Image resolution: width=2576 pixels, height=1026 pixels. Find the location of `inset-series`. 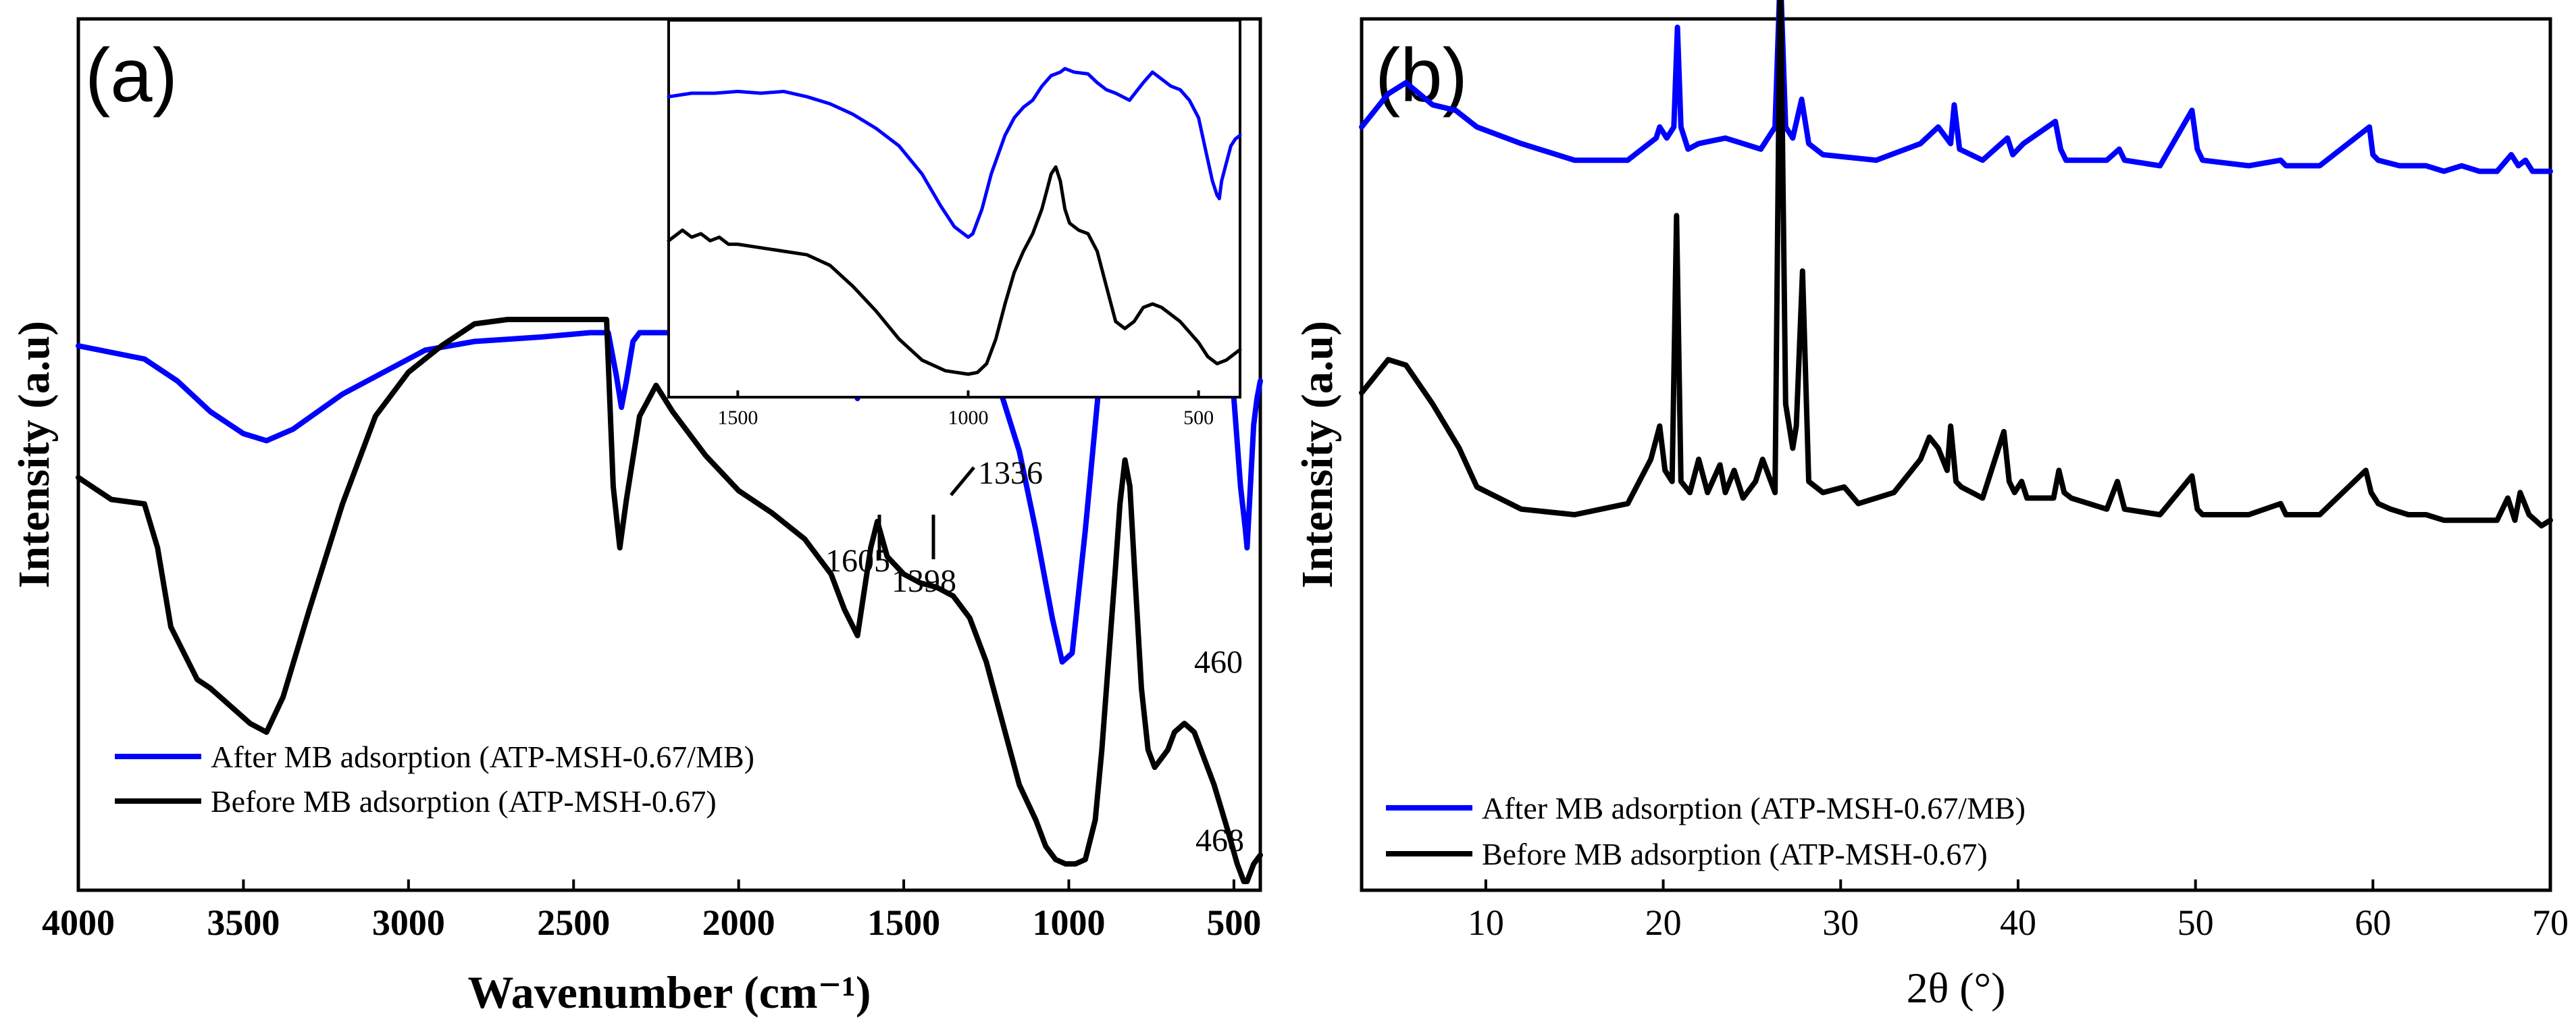

inset-series is located at coordinates (955, 221).